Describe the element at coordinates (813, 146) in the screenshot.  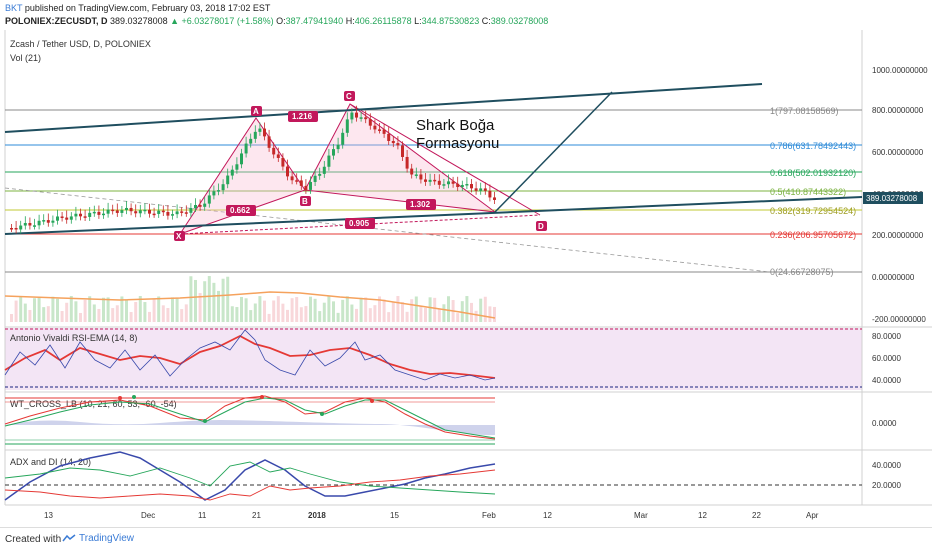
I see `fib-label: 0.786(631.78492443)` at that location.